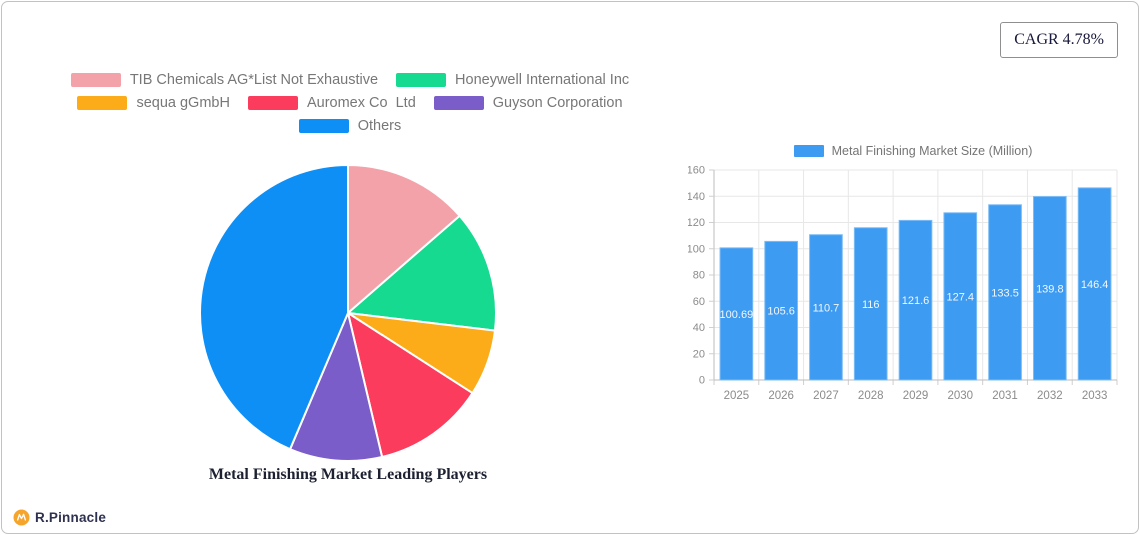 The width and height of the screenshot is (1140, 535). Describe the element at coordinates (781, 396) in the screenshot. I see `x-tick-label: 2026` at that location.